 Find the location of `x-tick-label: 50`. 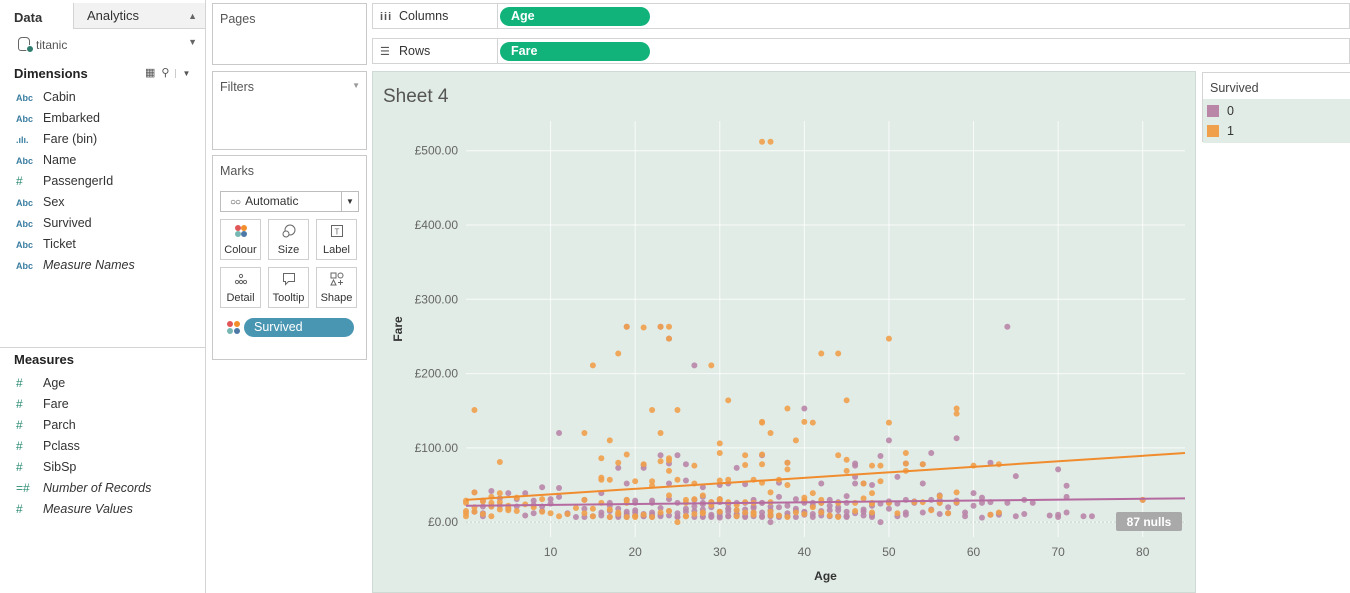

x-tick-label: 50 is located at coordinates (889, 552).